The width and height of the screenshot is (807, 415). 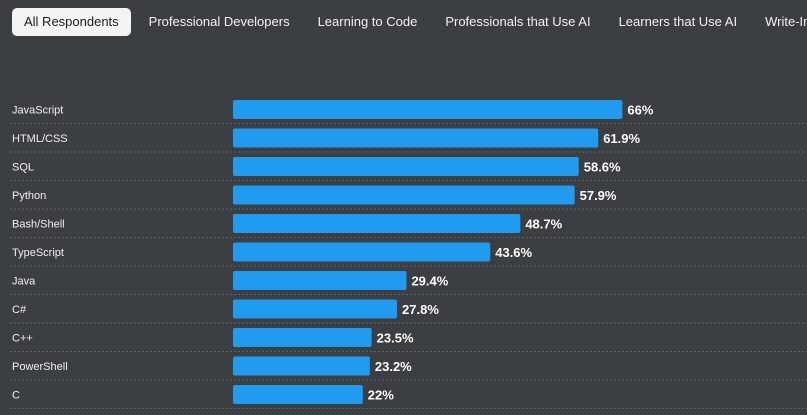 I want to click on tab-learners-that-use-ai: Learners that Use AI, so click(x=678, y=21).